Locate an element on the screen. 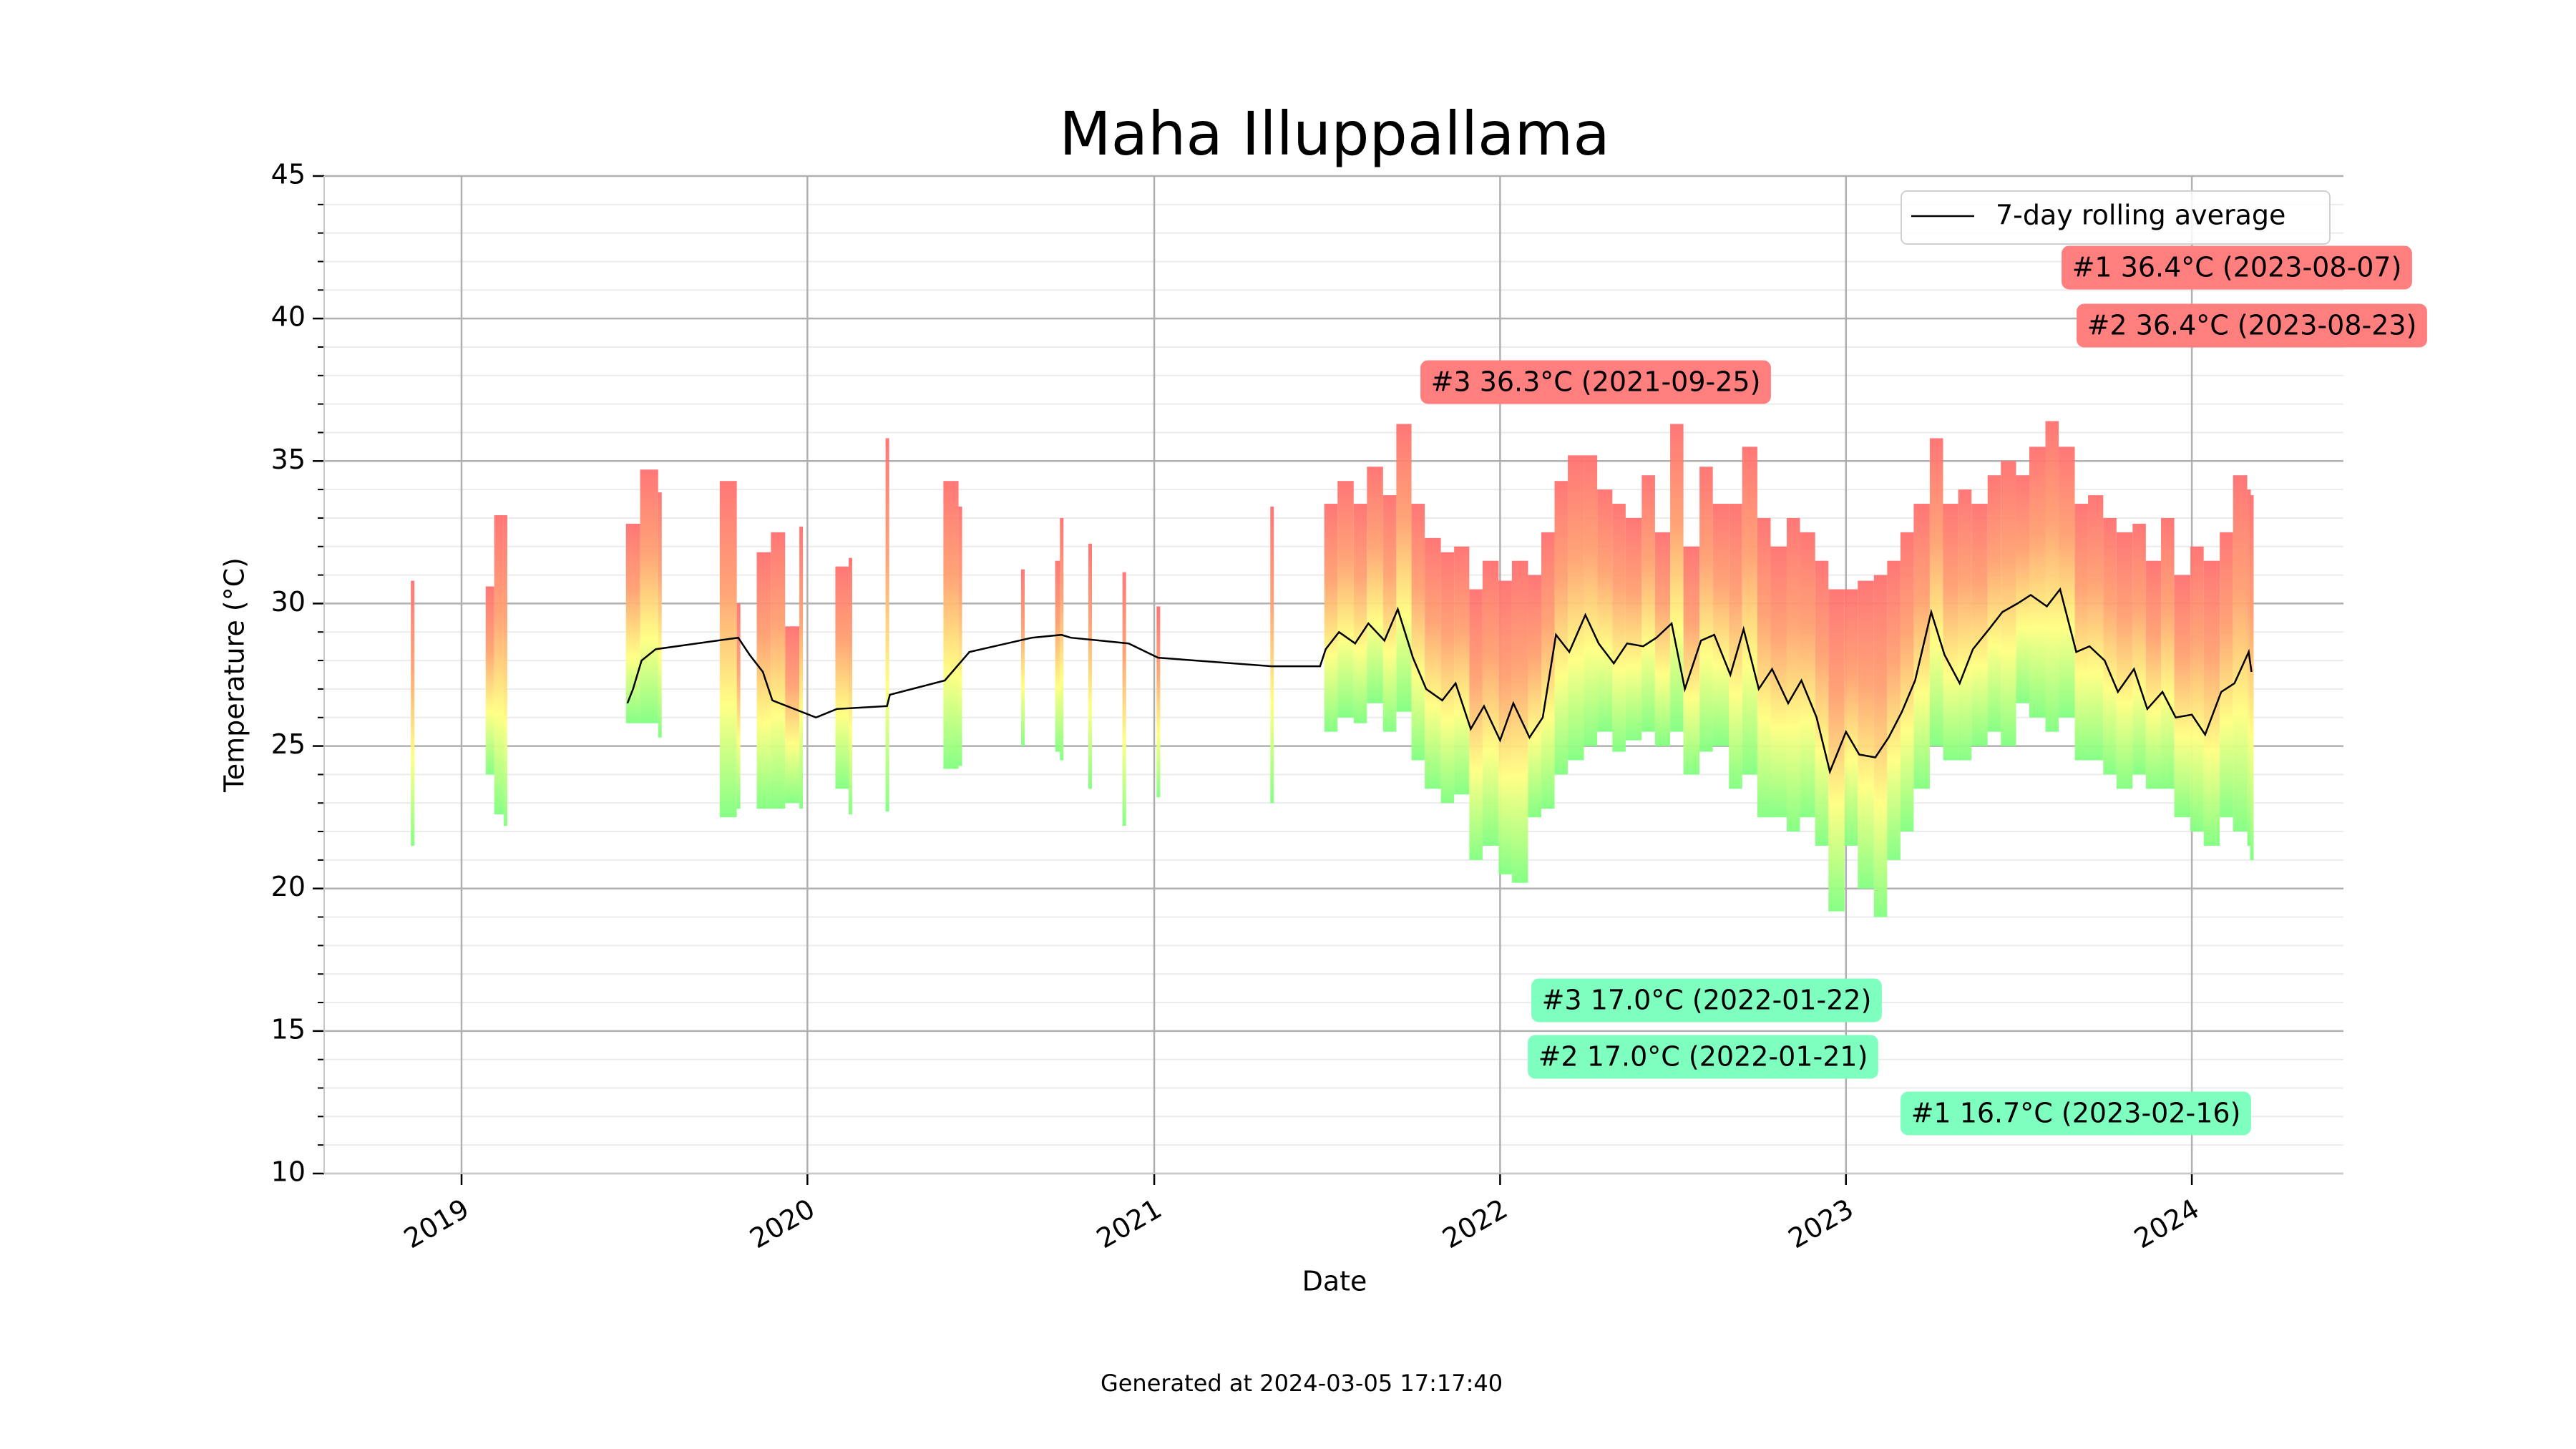  y-tick-label: 35 is located at coordinates (288, 460).